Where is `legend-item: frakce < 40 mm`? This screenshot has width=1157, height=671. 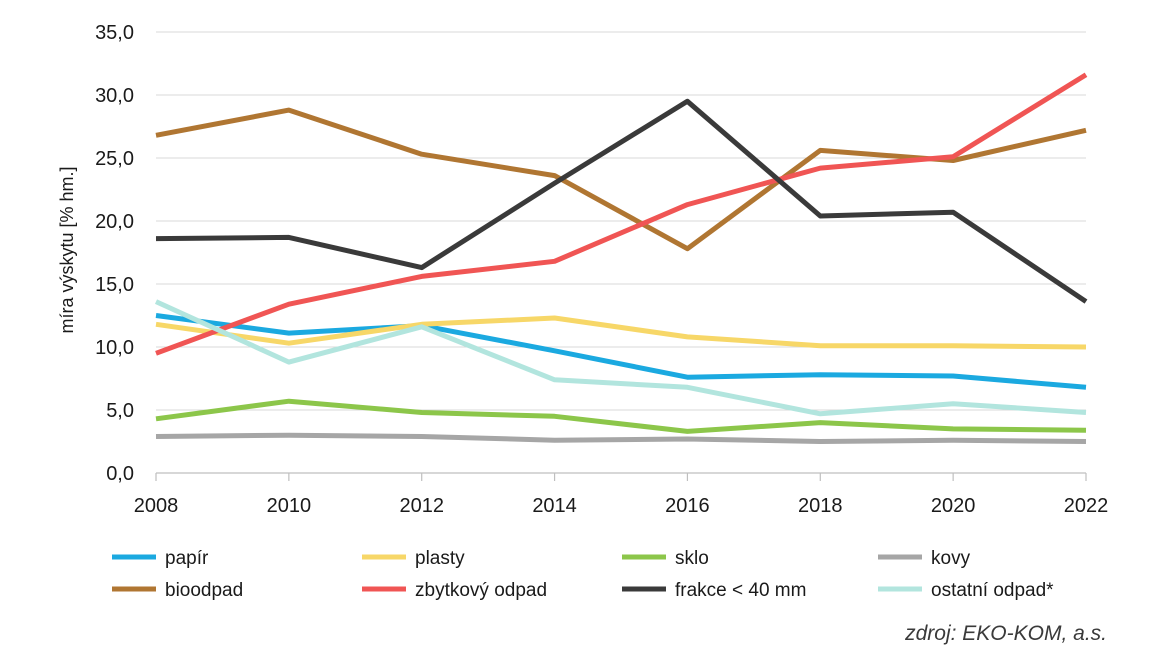 legend-item: frakce < 40 mm is located at coordinates (714, 590).